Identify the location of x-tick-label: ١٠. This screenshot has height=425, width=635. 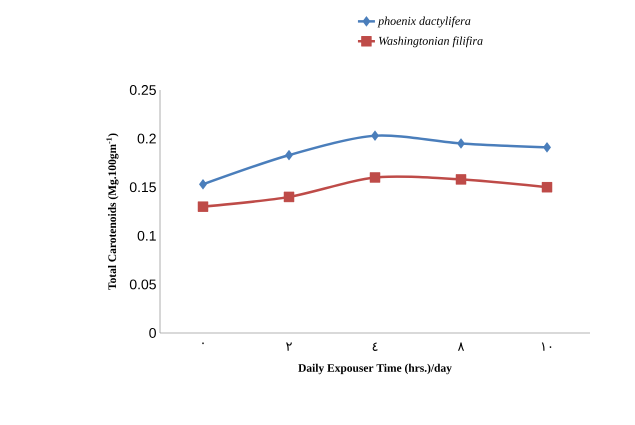
(547, 346).